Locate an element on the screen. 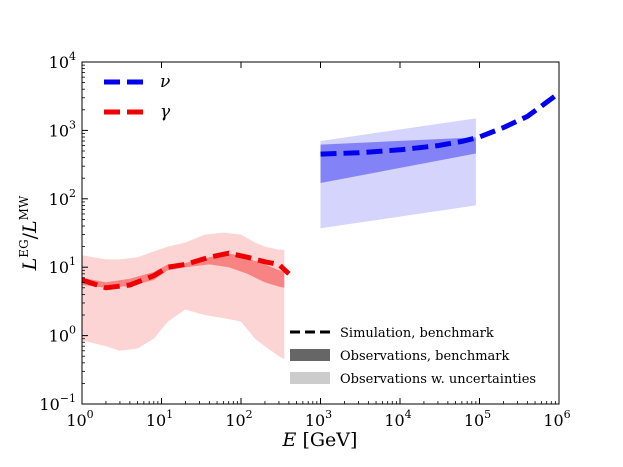 This screenshot has width=623, height=467. y-tick-label: 10⁰ is located at coordinates (62, 335).